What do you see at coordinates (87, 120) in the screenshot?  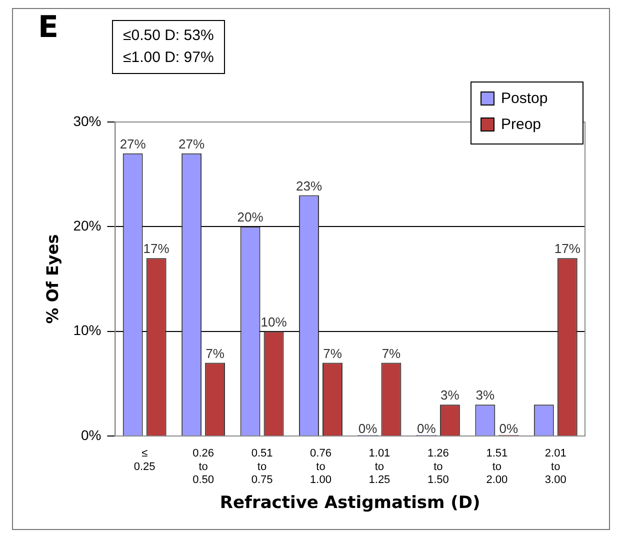 I see `y-tick-label: 30%` at bounding box center [87, 120].